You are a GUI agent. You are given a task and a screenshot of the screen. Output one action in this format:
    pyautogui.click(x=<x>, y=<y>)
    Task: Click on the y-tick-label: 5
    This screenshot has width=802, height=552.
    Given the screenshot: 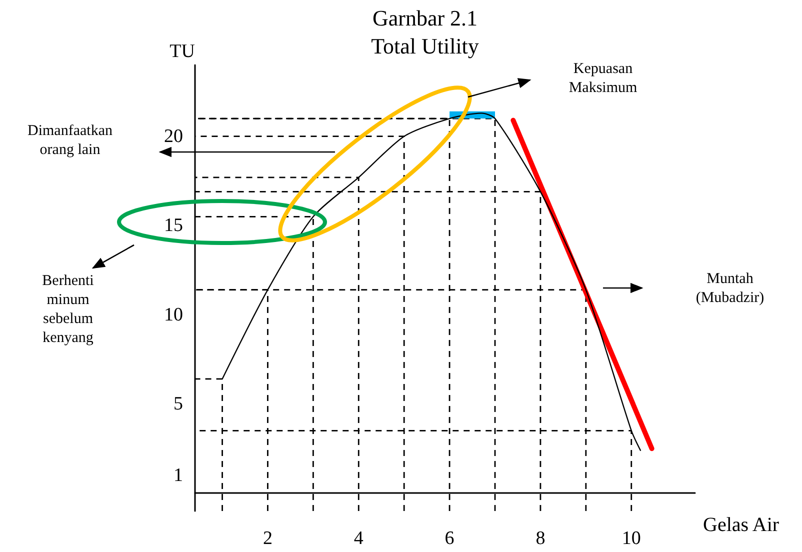 What is the action you would take?
    pyautogui.click(x=178, y=403)
    